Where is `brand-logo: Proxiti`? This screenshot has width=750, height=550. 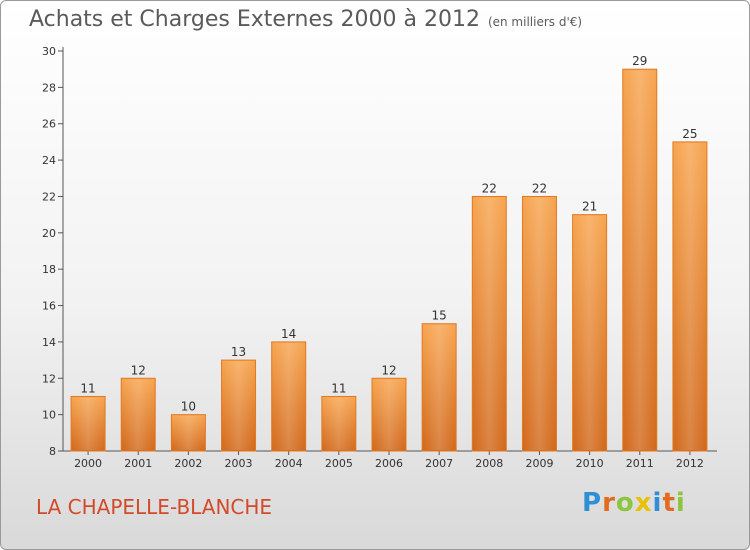
brand-logo: Proxiti is located at coordinates (634, 503).